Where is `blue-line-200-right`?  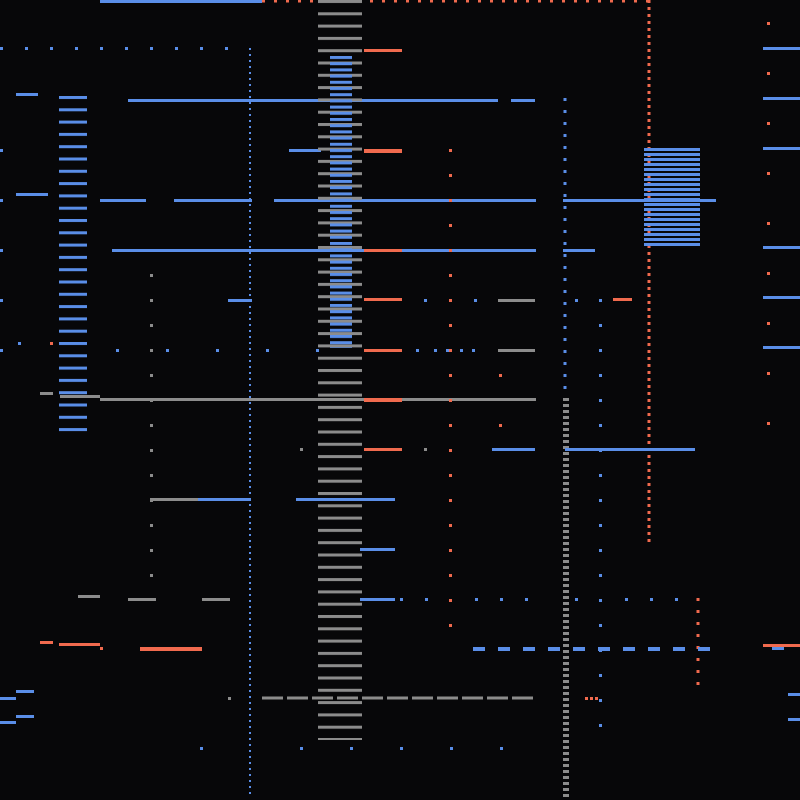 blue-line-200-right is located at coordinates (639, 200).